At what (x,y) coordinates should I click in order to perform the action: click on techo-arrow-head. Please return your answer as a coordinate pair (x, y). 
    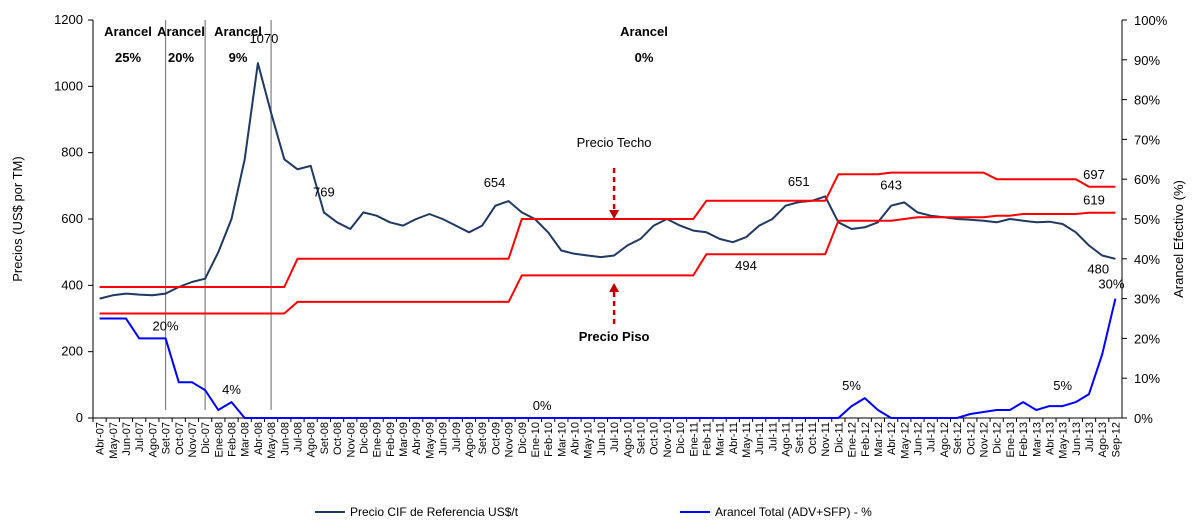
    Looking at the image, I should click on (614, 214).